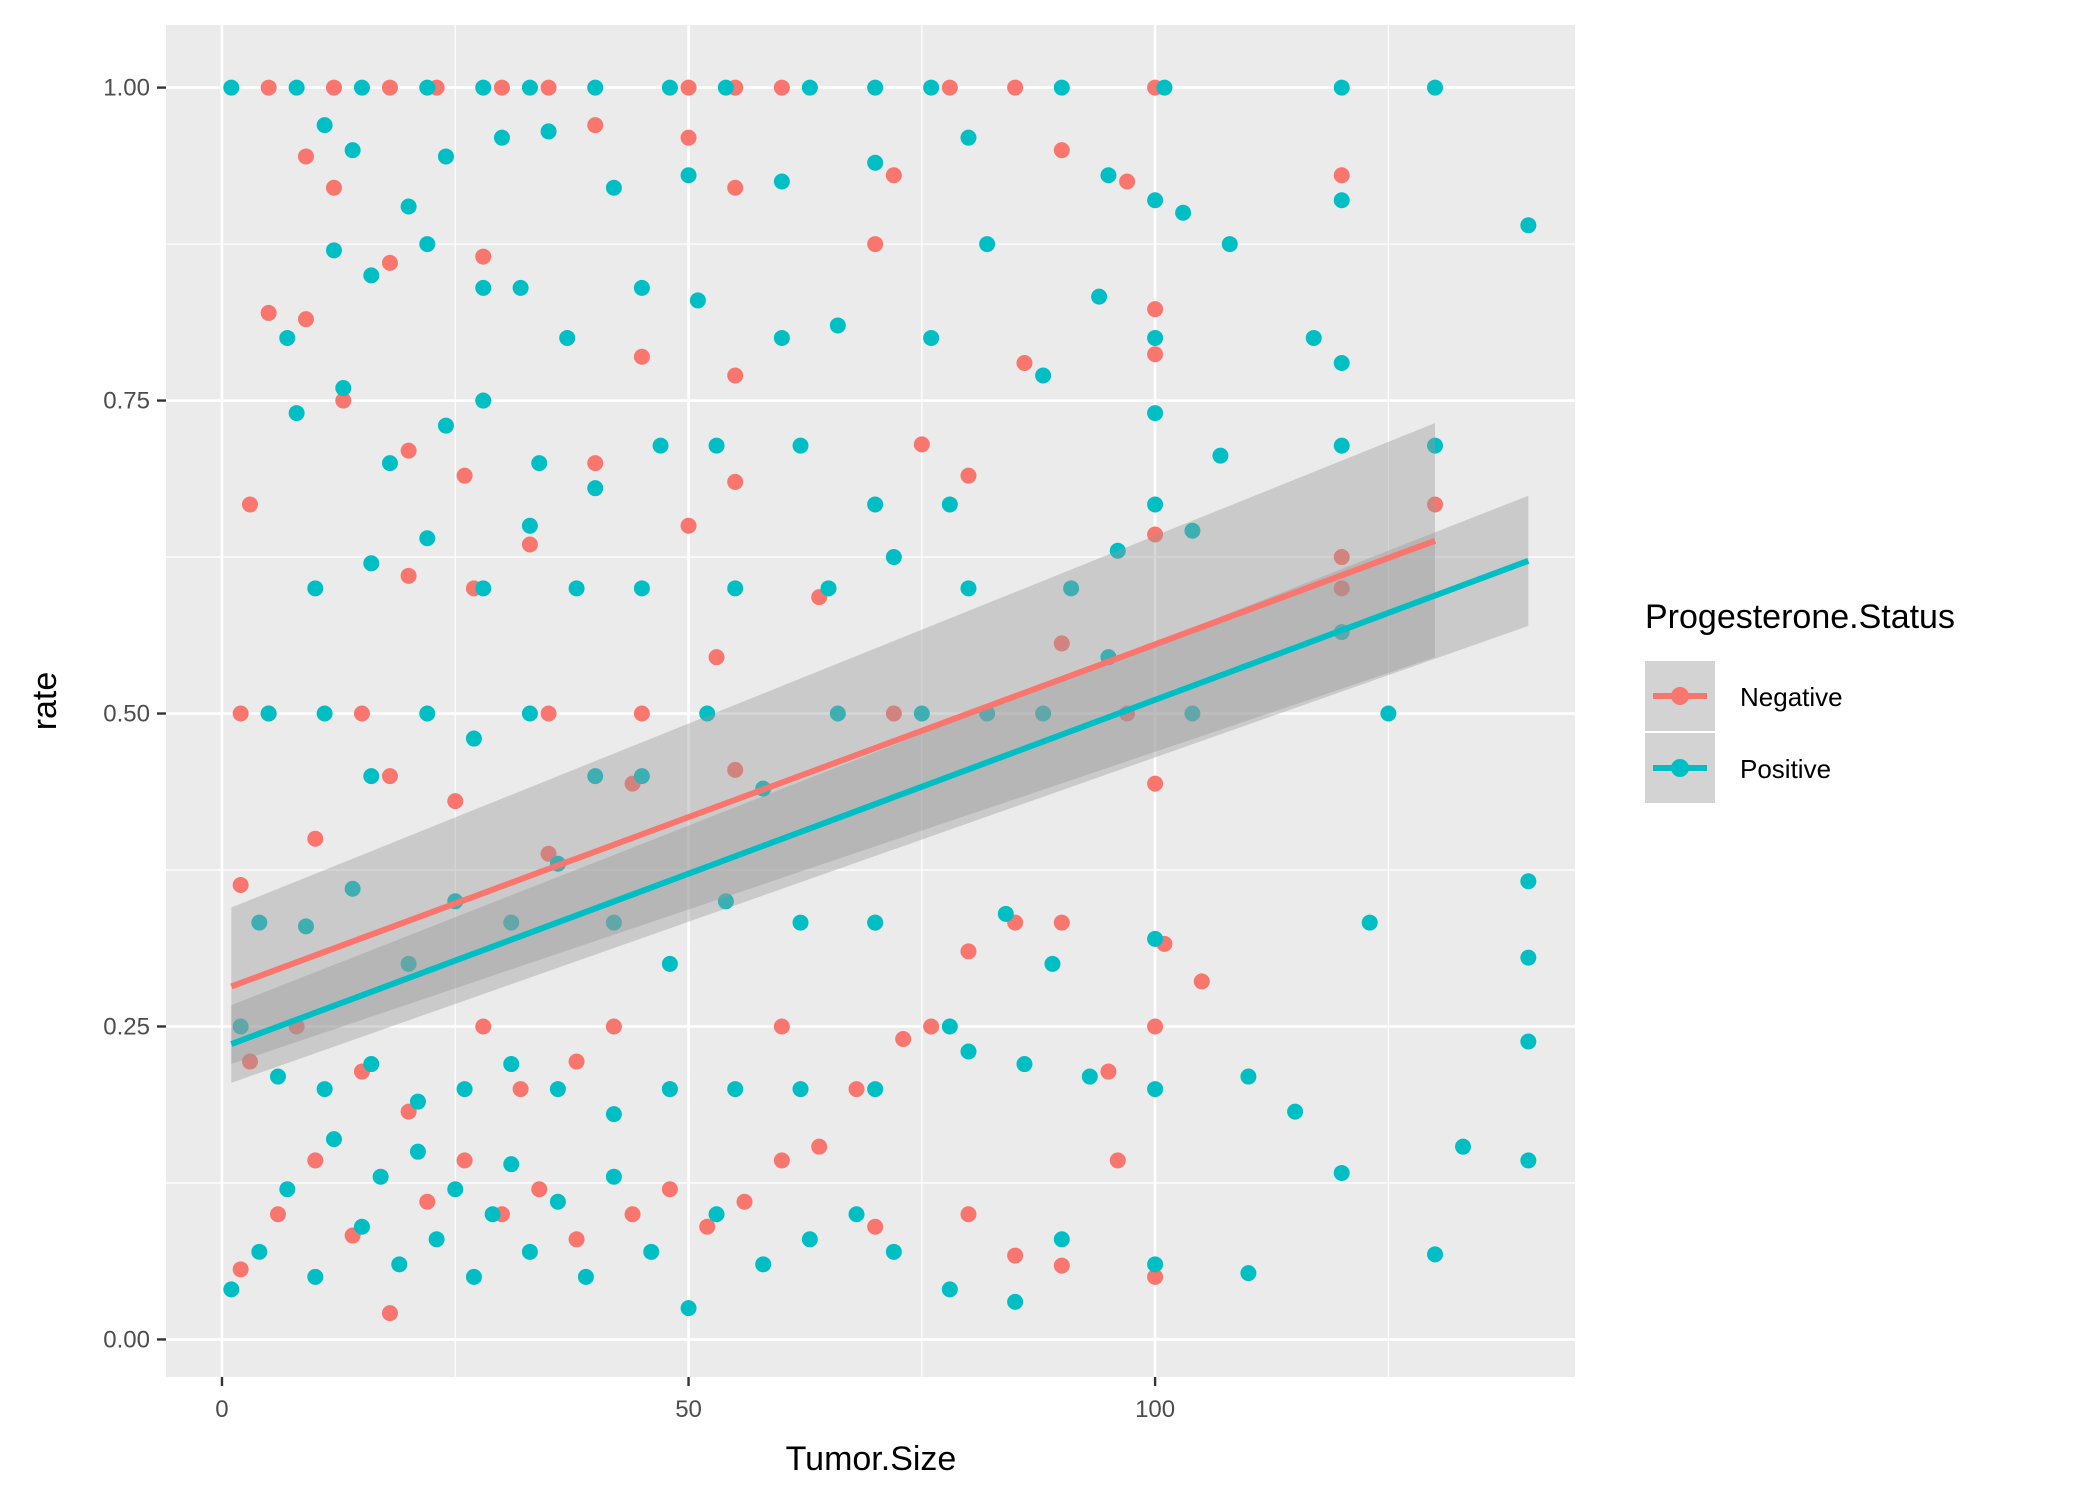 This screenshot has width=2100, height=1499. Describe the element at coordinates (126, 401) in the screenshot. I see `y-tick-label: 0.75` at that location.